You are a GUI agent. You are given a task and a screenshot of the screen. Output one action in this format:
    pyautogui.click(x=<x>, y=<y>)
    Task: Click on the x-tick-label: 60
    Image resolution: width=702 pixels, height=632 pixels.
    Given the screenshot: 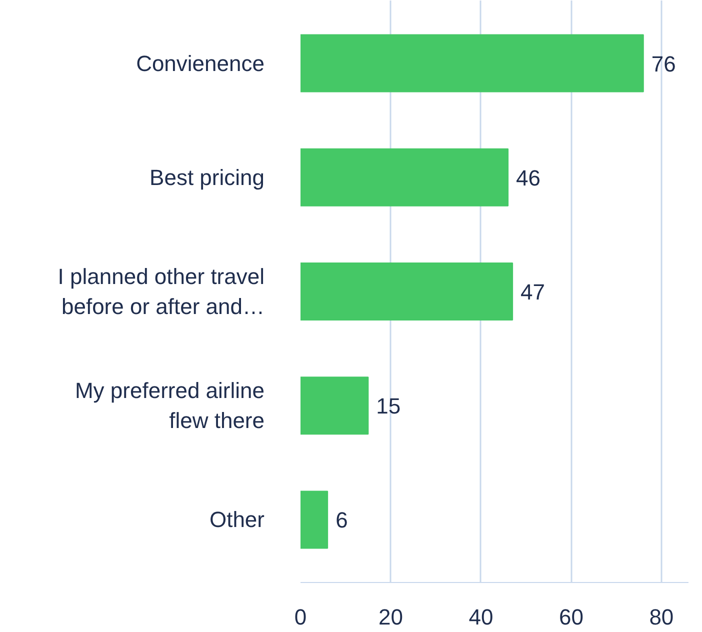 What is the action you would take?
    pyautogui.click(x=571, y=617)
    